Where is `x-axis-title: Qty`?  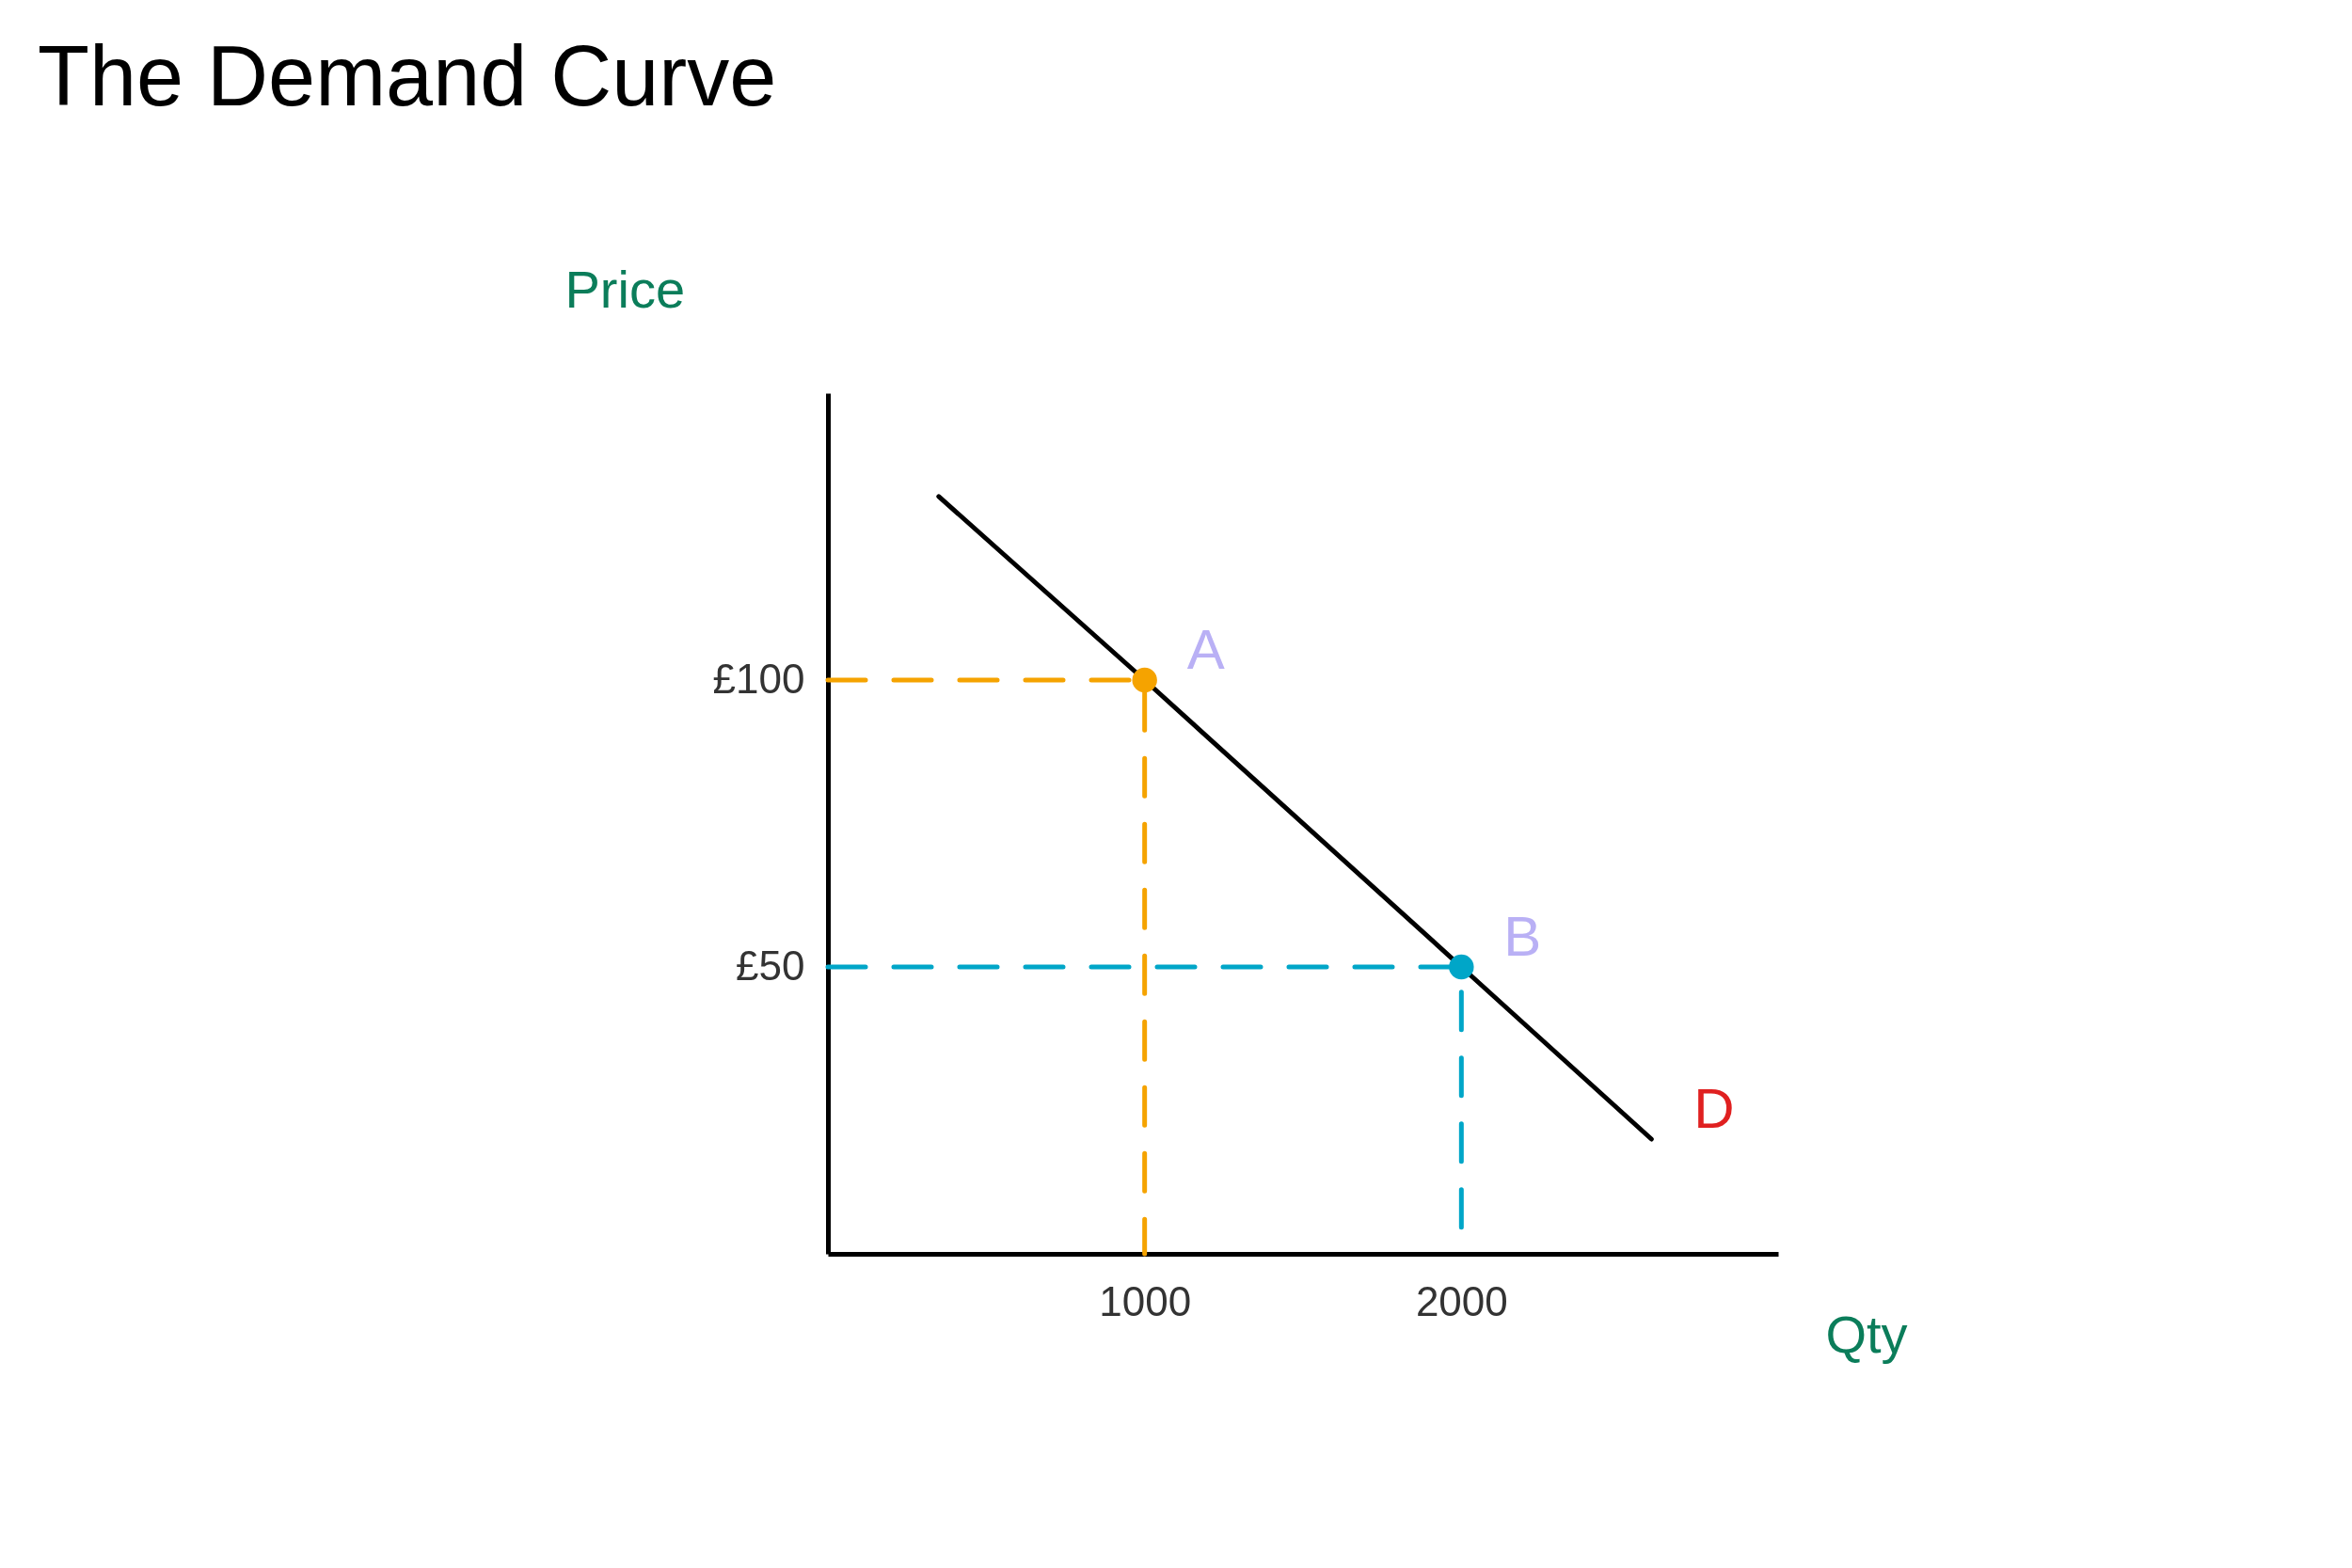 x-axis-title: Qty is located at coordinates (1866, 1334).